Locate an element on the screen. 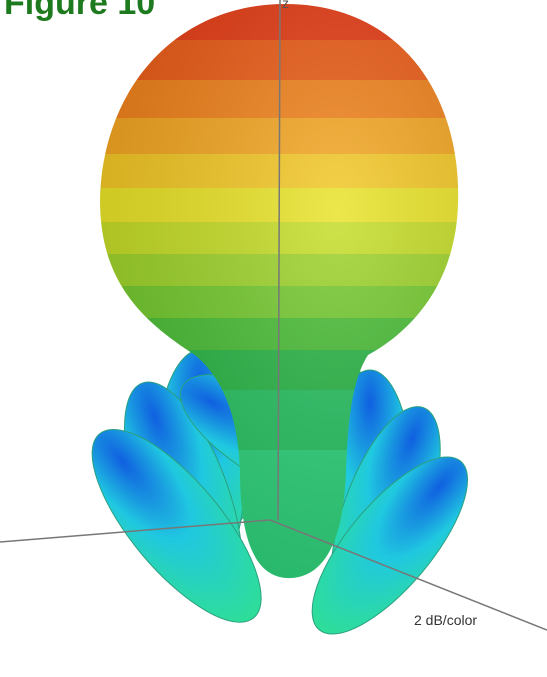 This screenshot has height=677, width=547. axis-label: z is located at coordinates (285, 5).